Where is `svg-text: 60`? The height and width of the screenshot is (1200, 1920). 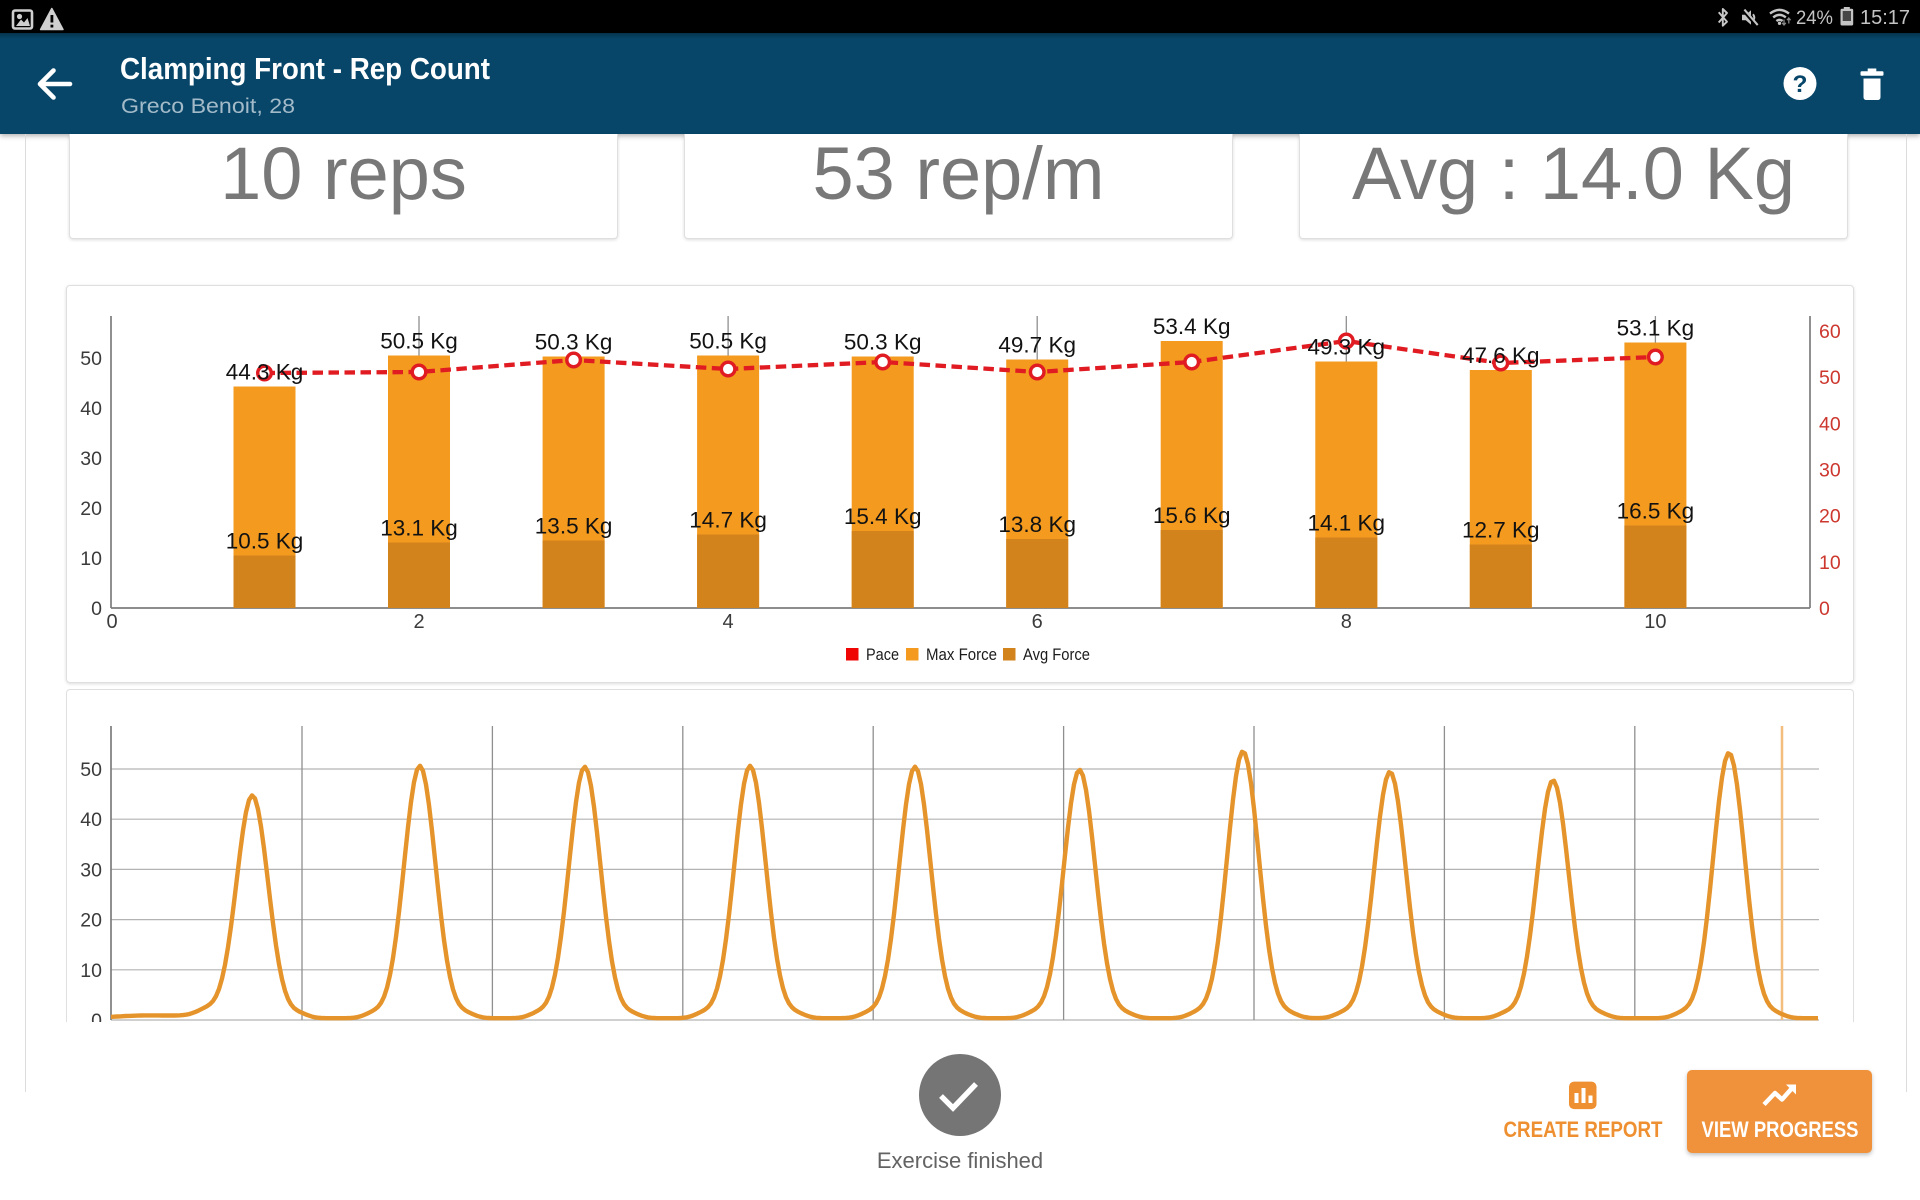
svg-text: 60 is located at coordinates (1830, 332).